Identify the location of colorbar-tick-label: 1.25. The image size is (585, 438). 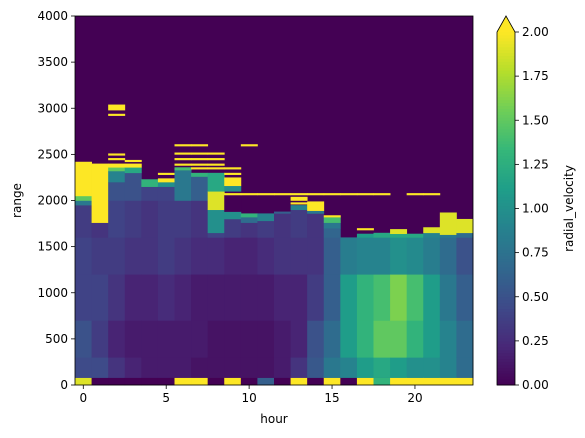
(535, 164).